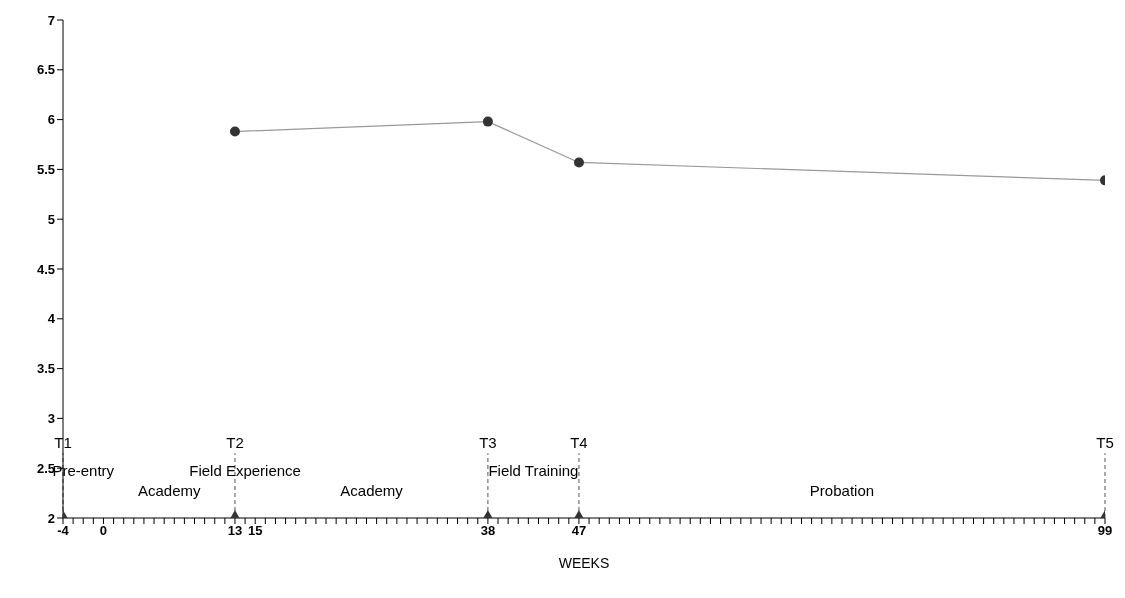  What do you see at coordinates (51, 419) in the screenshot?
I see `y-tick-label: 3` at bounding box center [51, 419].